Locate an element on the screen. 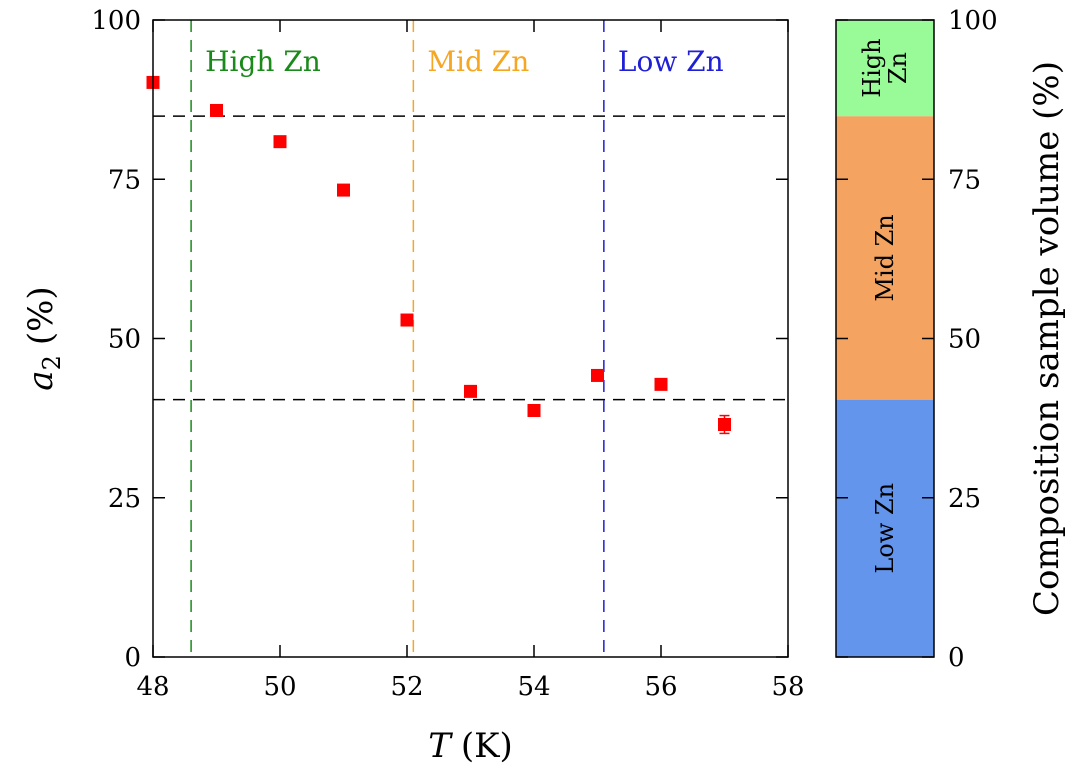  region-label-1: Mid Zn is located at coordinates (478, 61).